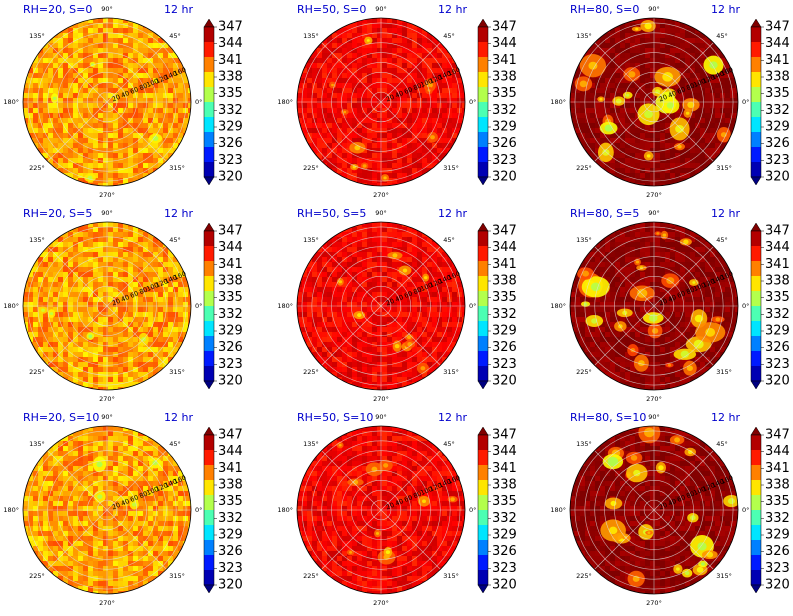  What do you see at coordinates (449, 36) in the screenshot?
I see `angle-tick-label: 45°` at bounding box center [449, 36].